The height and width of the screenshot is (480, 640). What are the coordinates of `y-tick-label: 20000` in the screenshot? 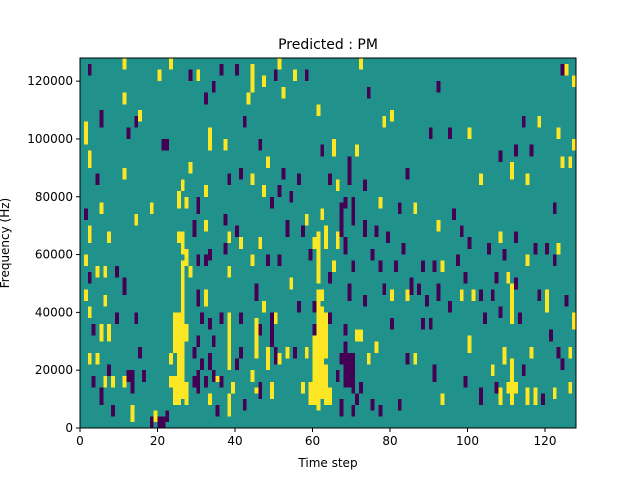 It's located at (54, 370).